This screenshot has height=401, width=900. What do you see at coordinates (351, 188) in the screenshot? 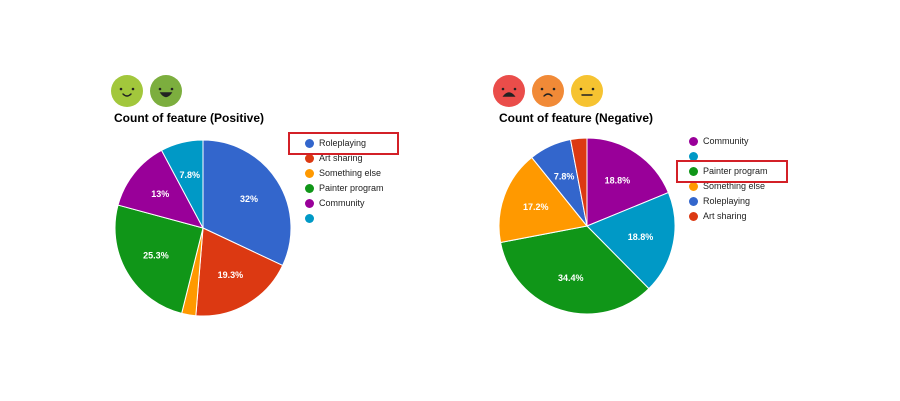
I see `positive-legend-label-3: Painter program` at bounding box center [351, 188].